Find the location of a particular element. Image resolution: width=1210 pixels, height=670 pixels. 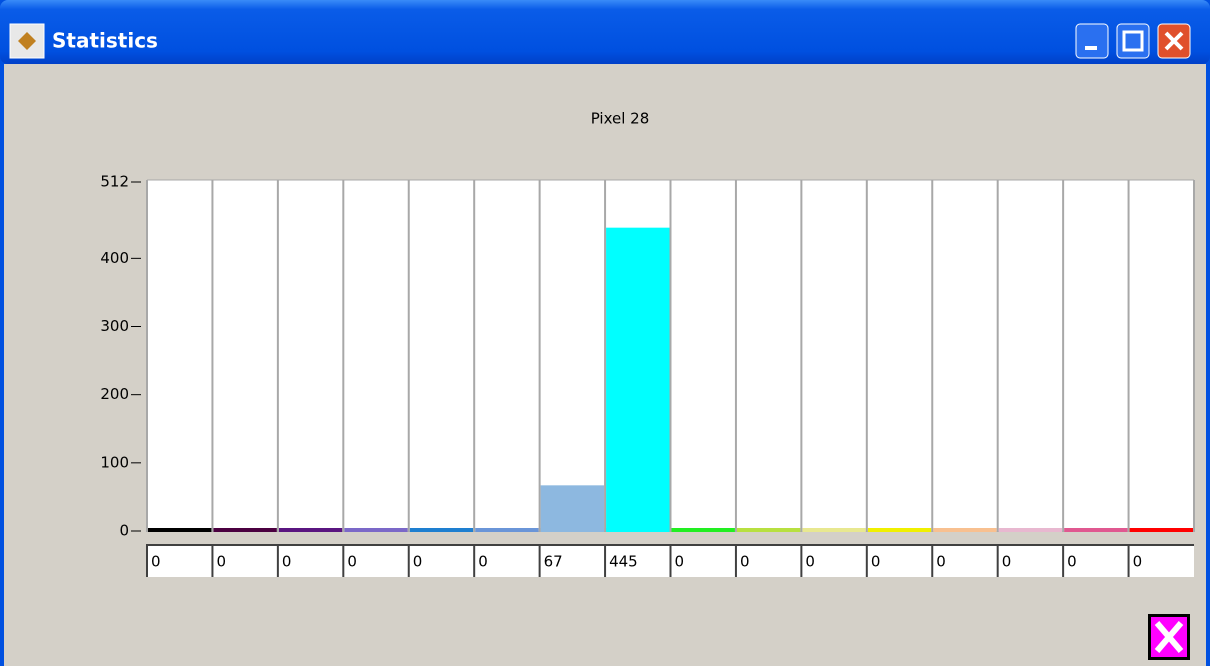

value-label: 67 is located at coordinates (553, 562).